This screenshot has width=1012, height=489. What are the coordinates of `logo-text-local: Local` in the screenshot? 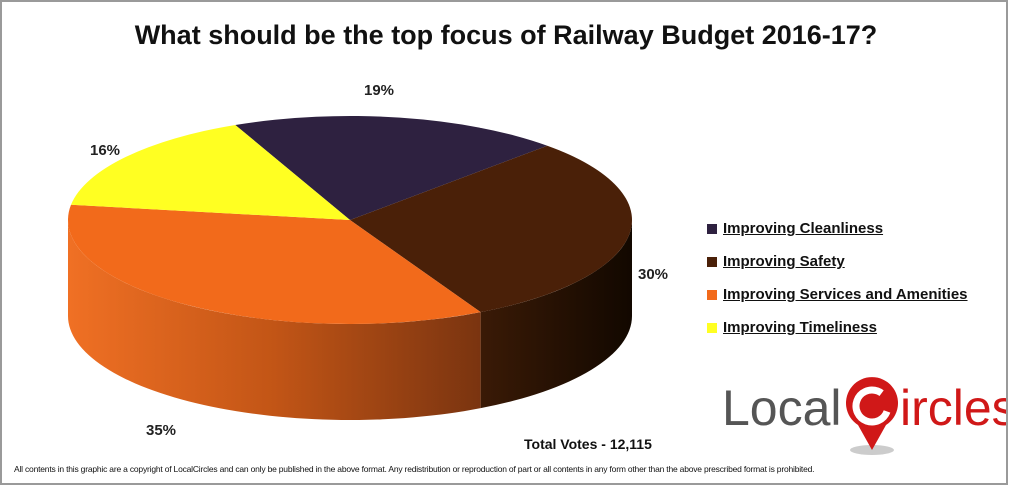 It's located at (782, 408).